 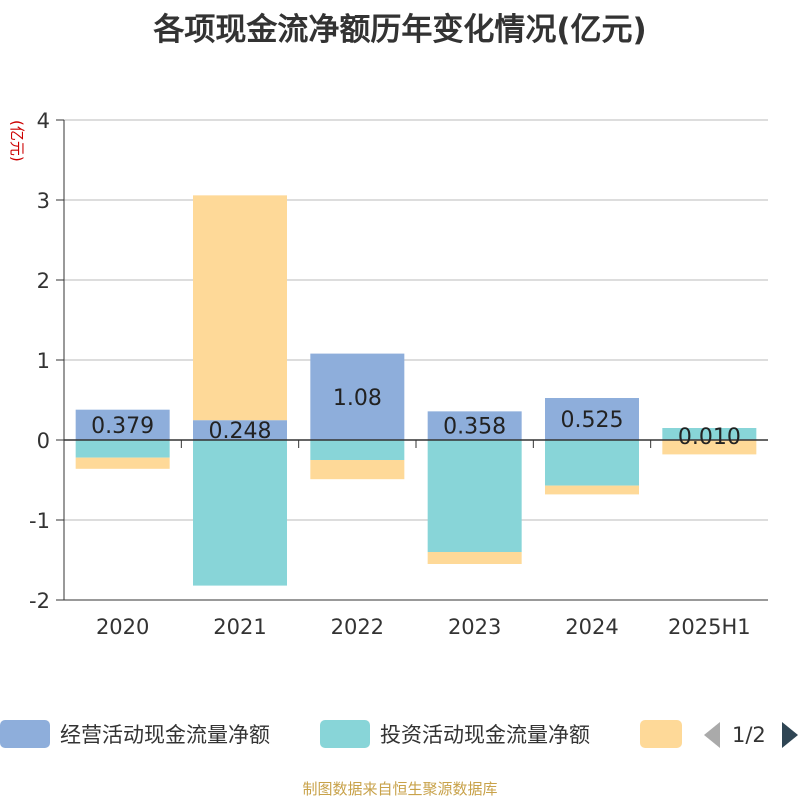 I want to click on data-label-2023: 0.358, so click(x=474, y=427).